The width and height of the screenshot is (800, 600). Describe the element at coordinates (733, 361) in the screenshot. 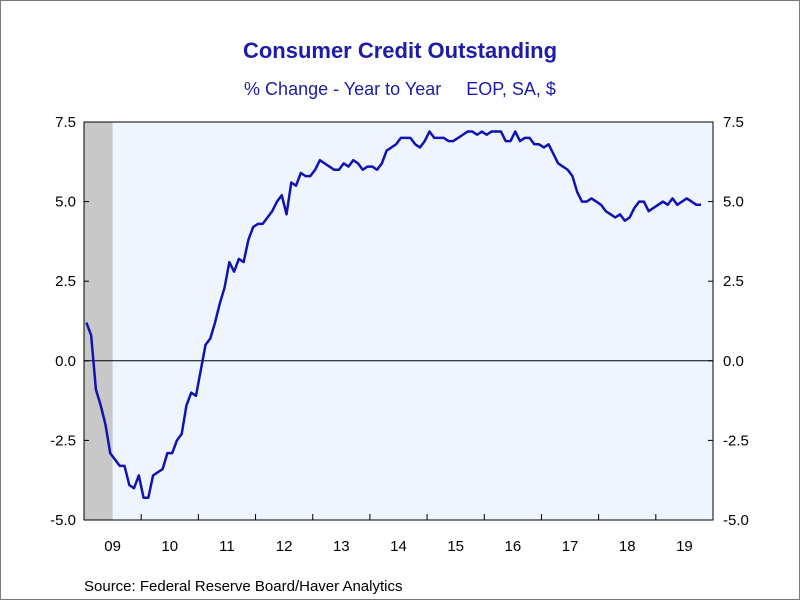

I see `right-y-tick-label: 0.0` at that location.